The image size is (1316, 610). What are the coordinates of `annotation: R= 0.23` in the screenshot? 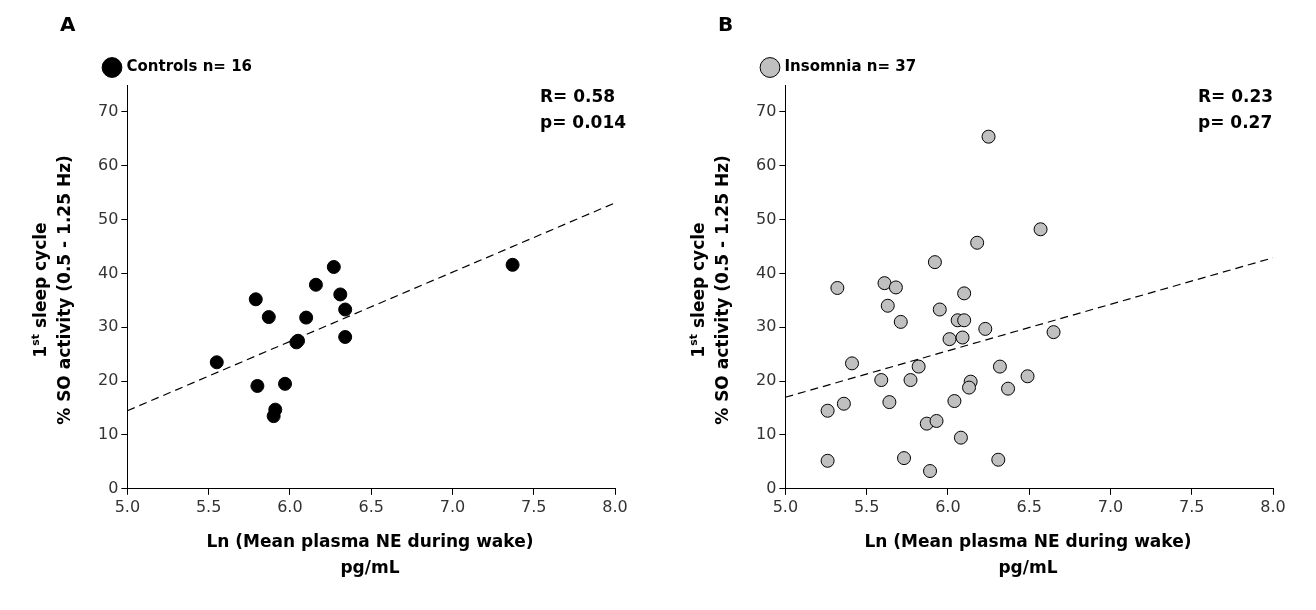 It's located at (1236, 95).